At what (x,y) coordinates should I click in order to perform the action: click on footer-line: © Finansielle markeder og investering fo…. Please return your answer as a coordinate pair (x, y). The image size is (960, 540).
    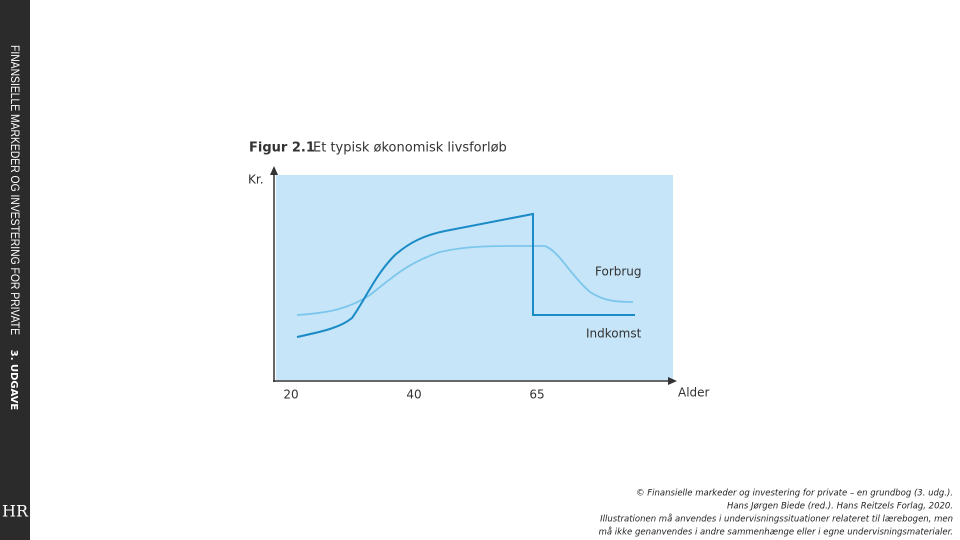
    Looking at the image, I should click on (794, 494).